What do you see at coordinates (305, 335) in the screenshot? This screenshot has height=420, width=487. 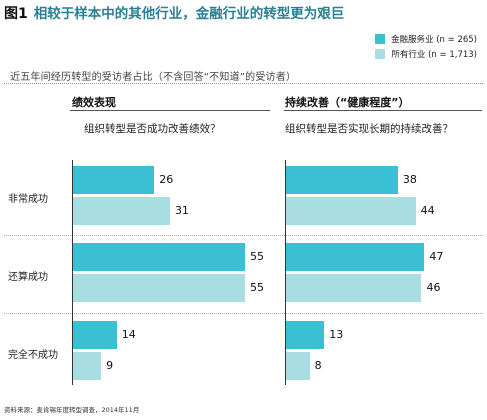 I see `bar-health-finance-not-successful` at bounding box center [305, 335].